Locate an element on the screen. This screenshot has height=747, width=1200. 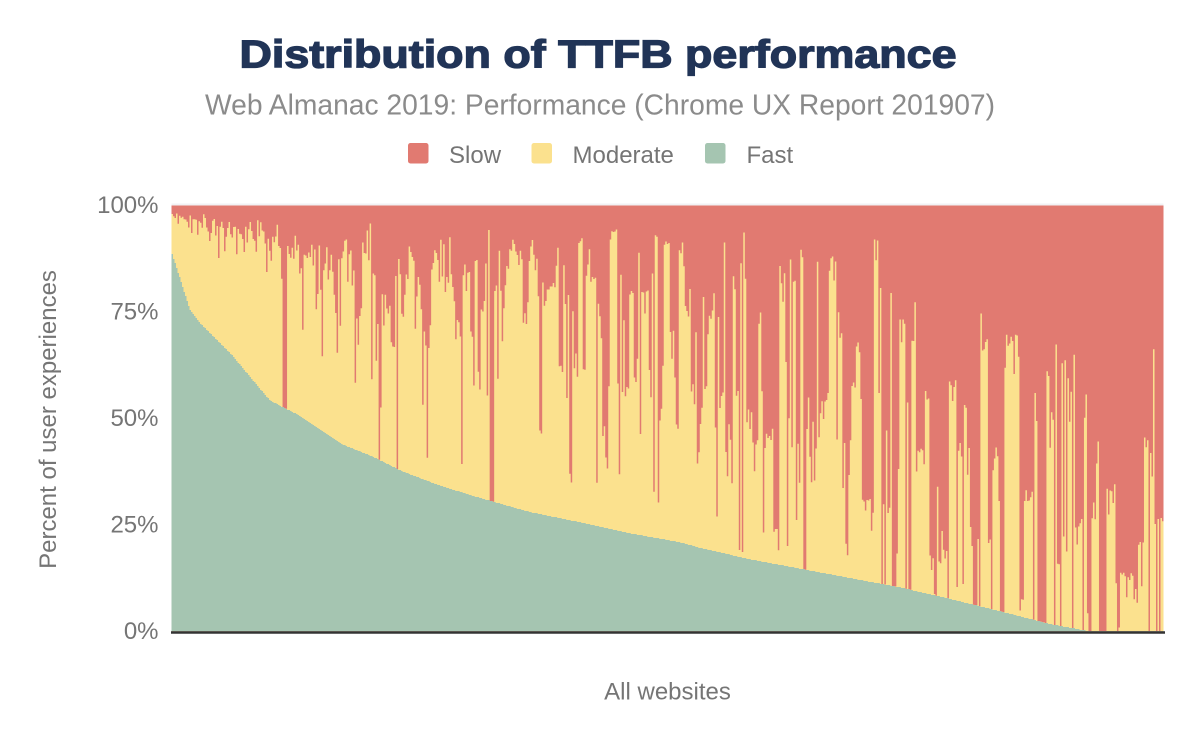
svg-text: Percent of user experiences is located at coordinates (48, 419).